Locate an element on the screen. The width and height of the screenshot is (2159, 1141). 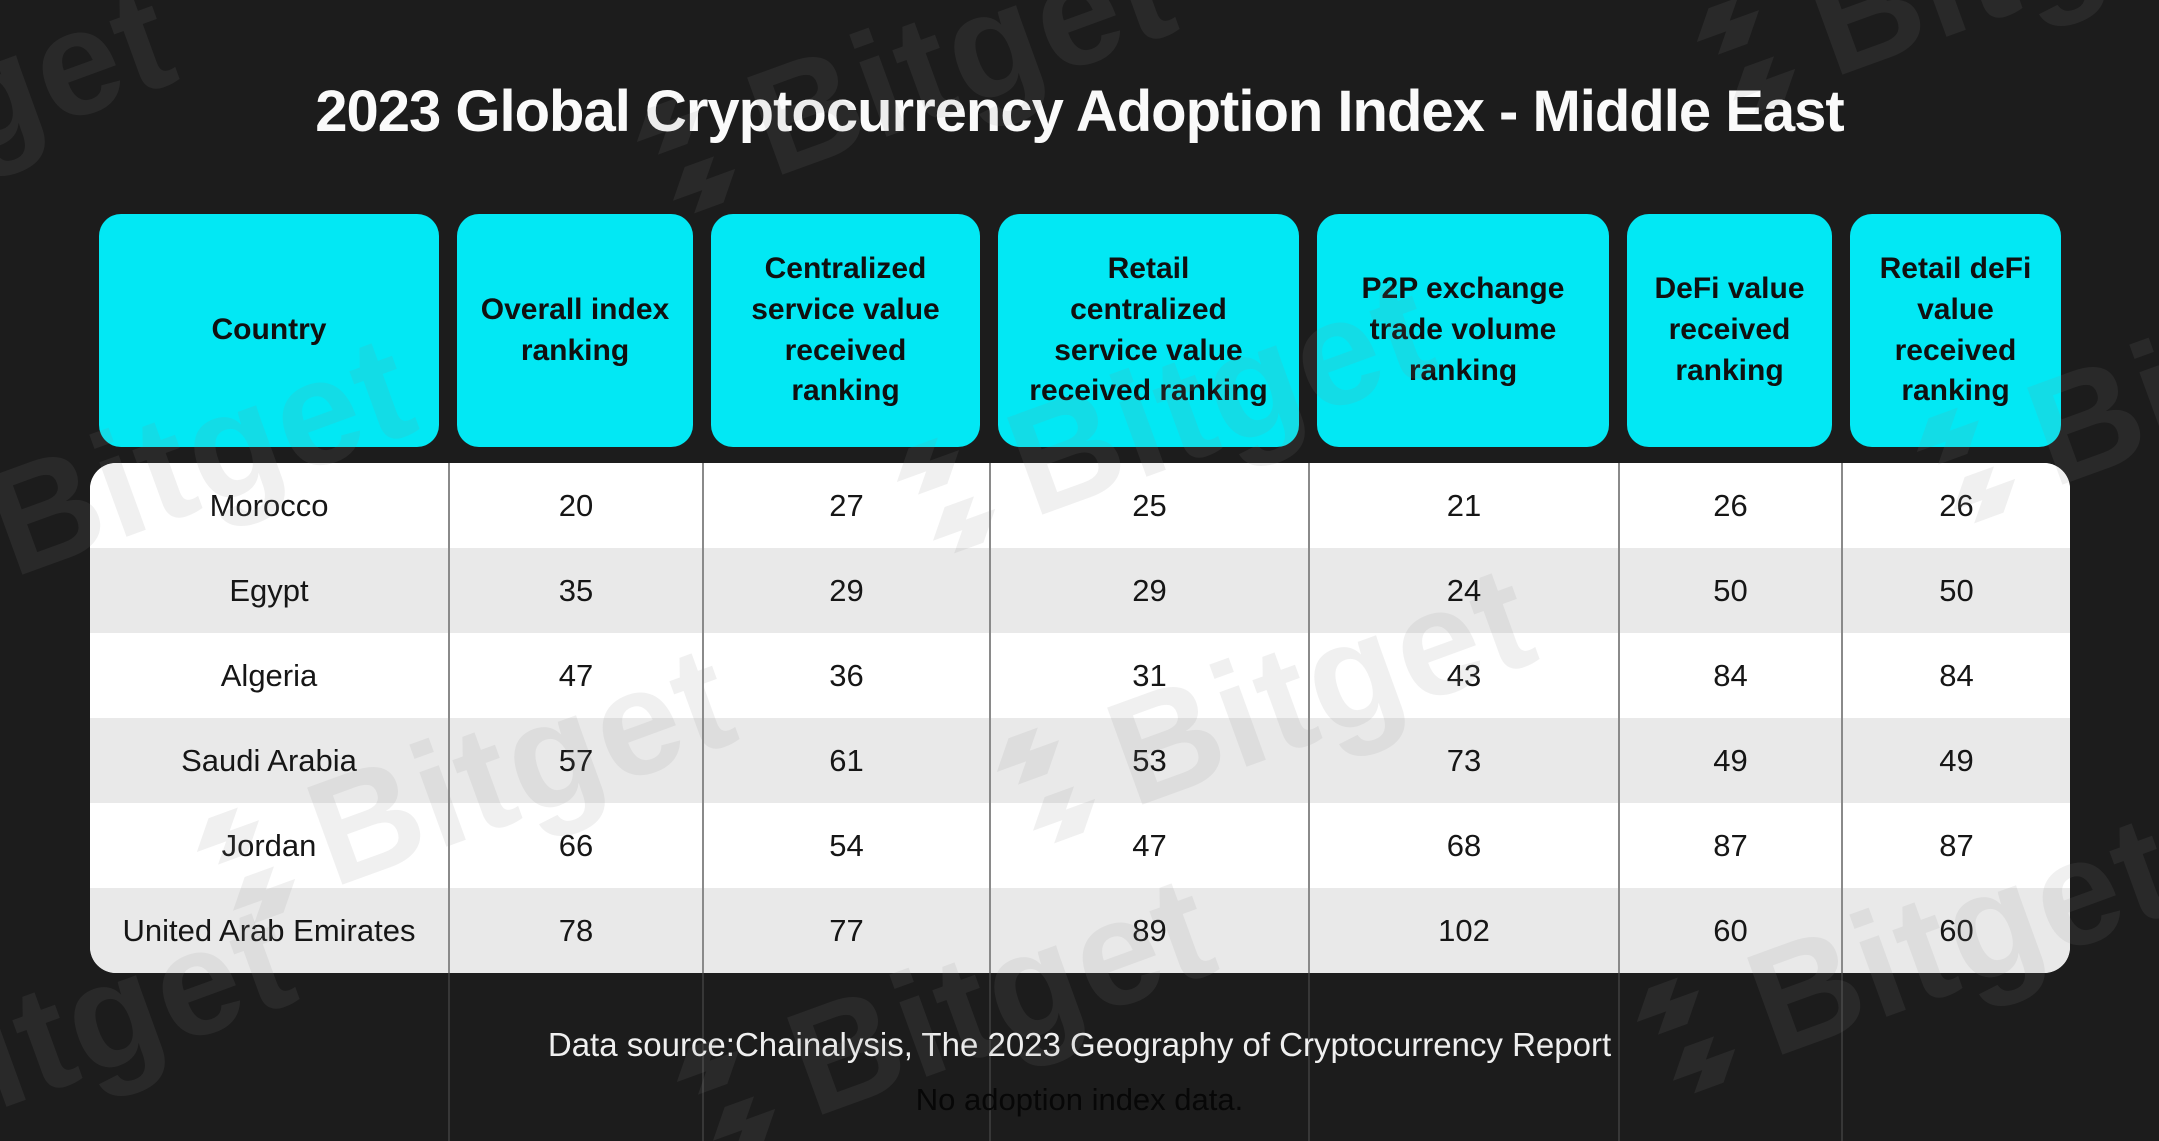
cell-value: 54 is located at coordinates (845, 845).